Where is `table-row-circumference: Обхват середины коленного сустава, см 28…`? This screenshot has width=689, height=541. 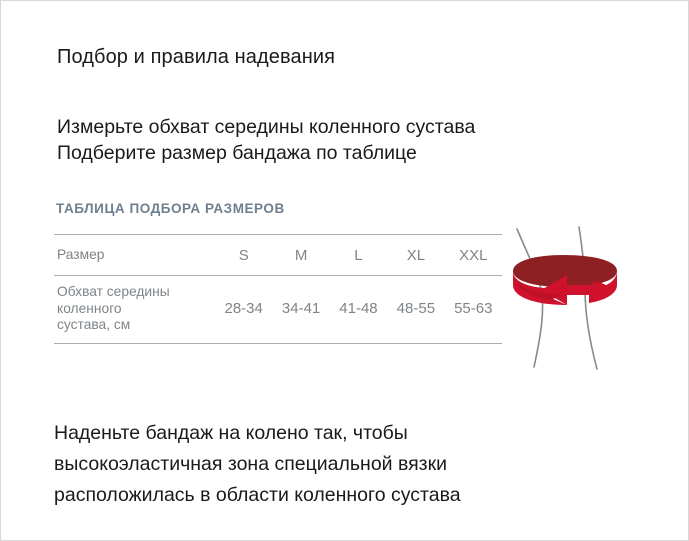 table-row-circumference: Обхват середины коленного сустава, см 28… is located at coordinates (278, 309).